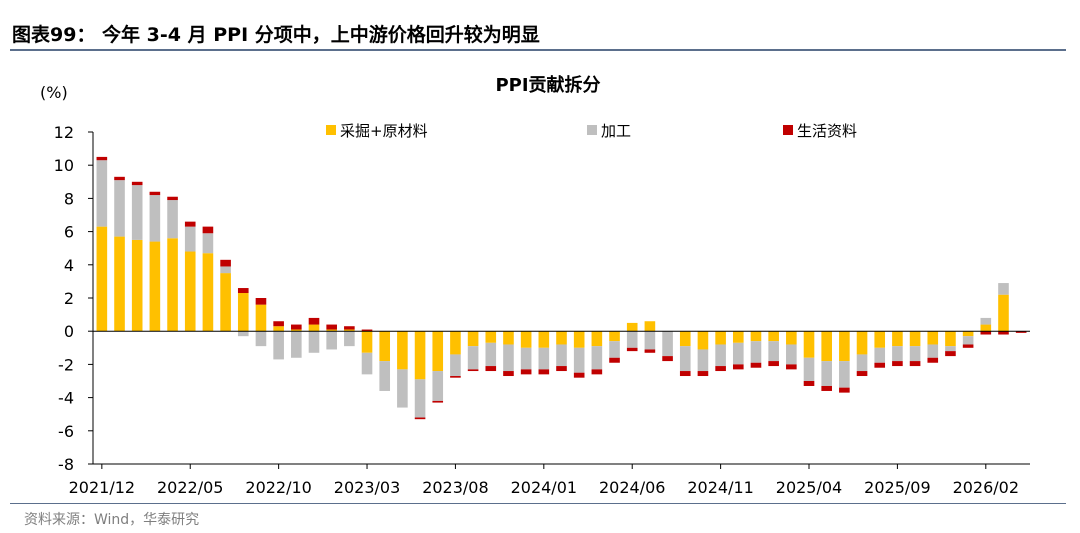 The height and width of the screenshot is (533, 1080). What do you see at coordinates (208, 292) in the screenshot?
I see `bar-segment-s0-2022/06` at bounding box center [208, 292].